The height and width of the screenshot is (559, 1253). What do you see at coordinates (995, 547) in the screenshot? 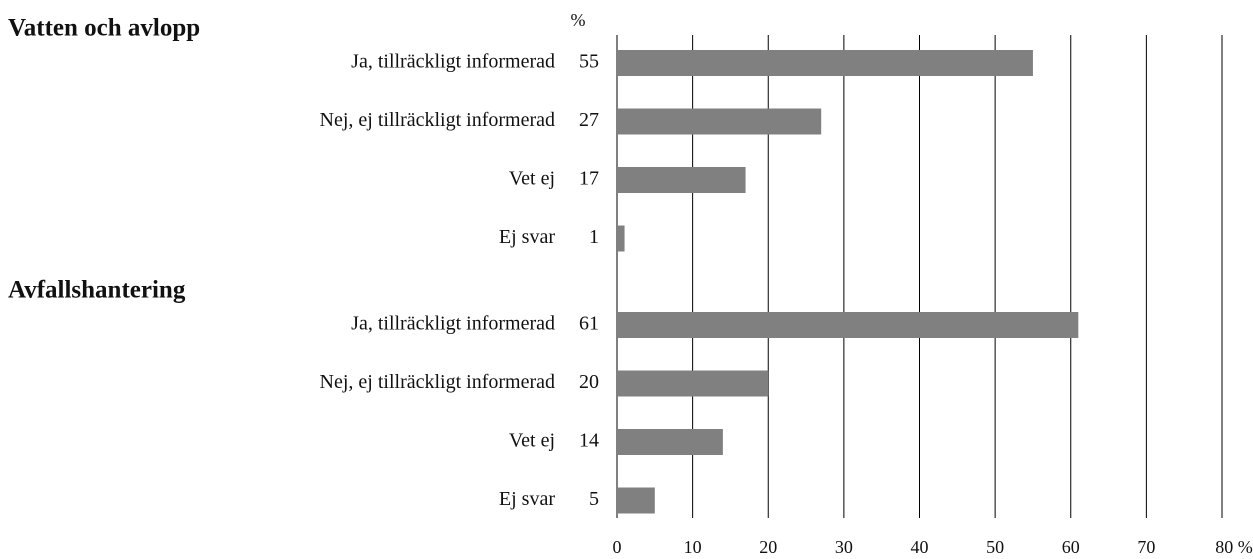
I see `x-tick-label: 50` at bounding box center [995, 547].